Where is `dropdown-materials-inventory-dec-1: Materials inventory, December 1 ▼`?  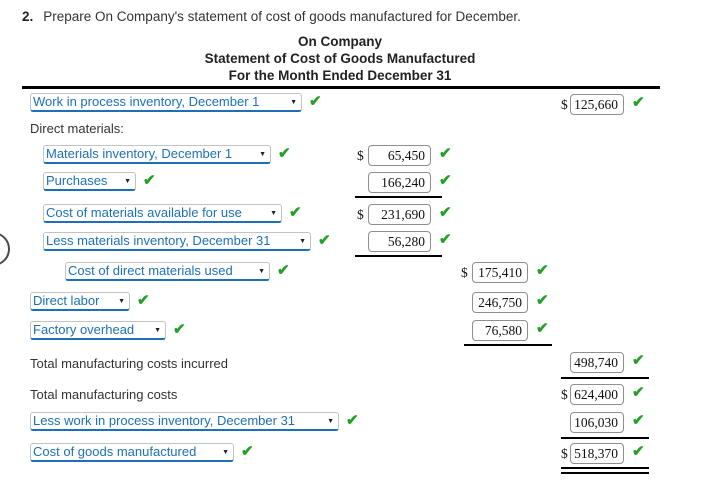 dropdown-materials-inventory-dec-1: Materials inventory, December 1 ▼ is located at coordinates (157, 154).